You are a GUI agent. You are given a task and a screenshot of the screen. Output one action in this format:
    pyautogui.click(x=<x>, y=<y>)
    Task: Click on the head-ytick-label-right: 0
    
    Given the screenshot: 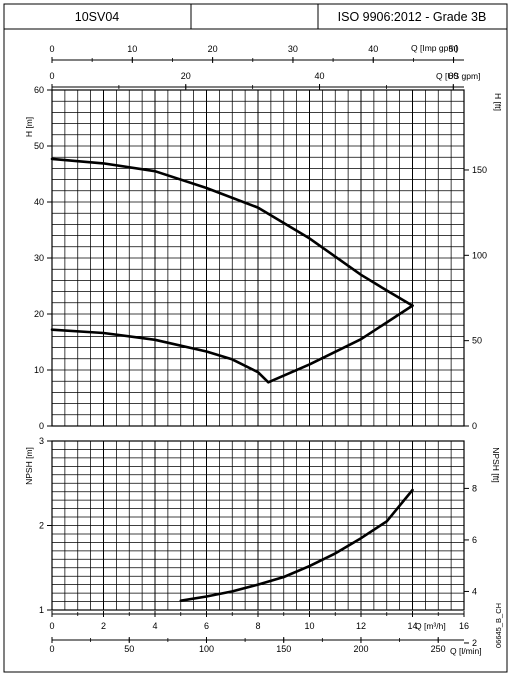 What is the action you would take?
    pyautogui.click(x=474, y=426)
    